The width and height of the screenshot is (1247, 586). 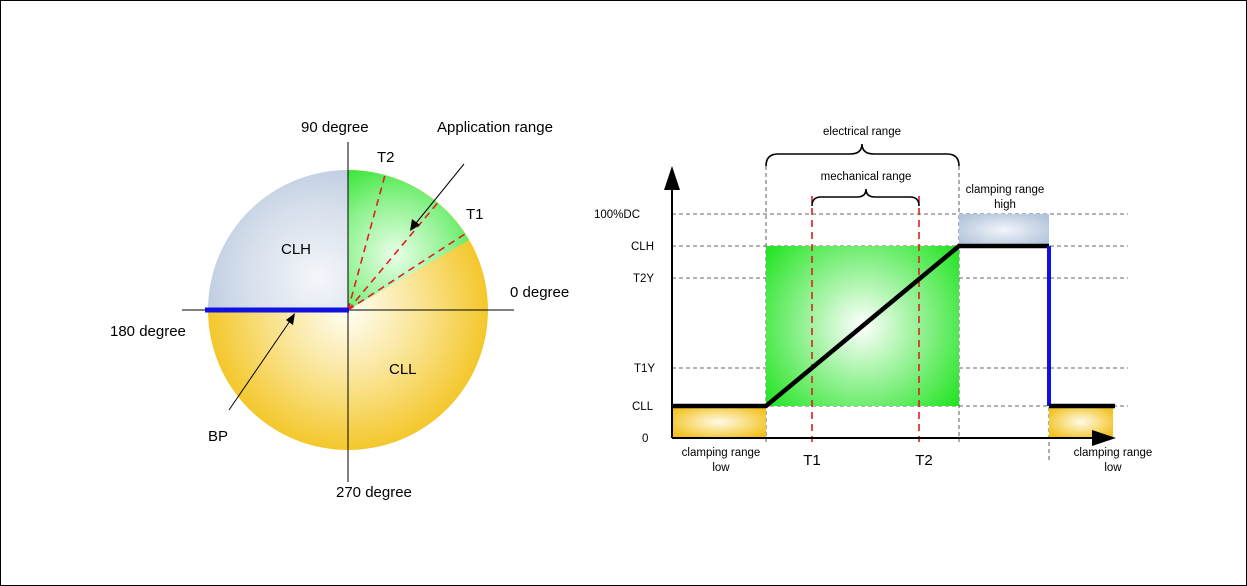 I want to click on application-range-arrowhead, so click(x=415, y=225).